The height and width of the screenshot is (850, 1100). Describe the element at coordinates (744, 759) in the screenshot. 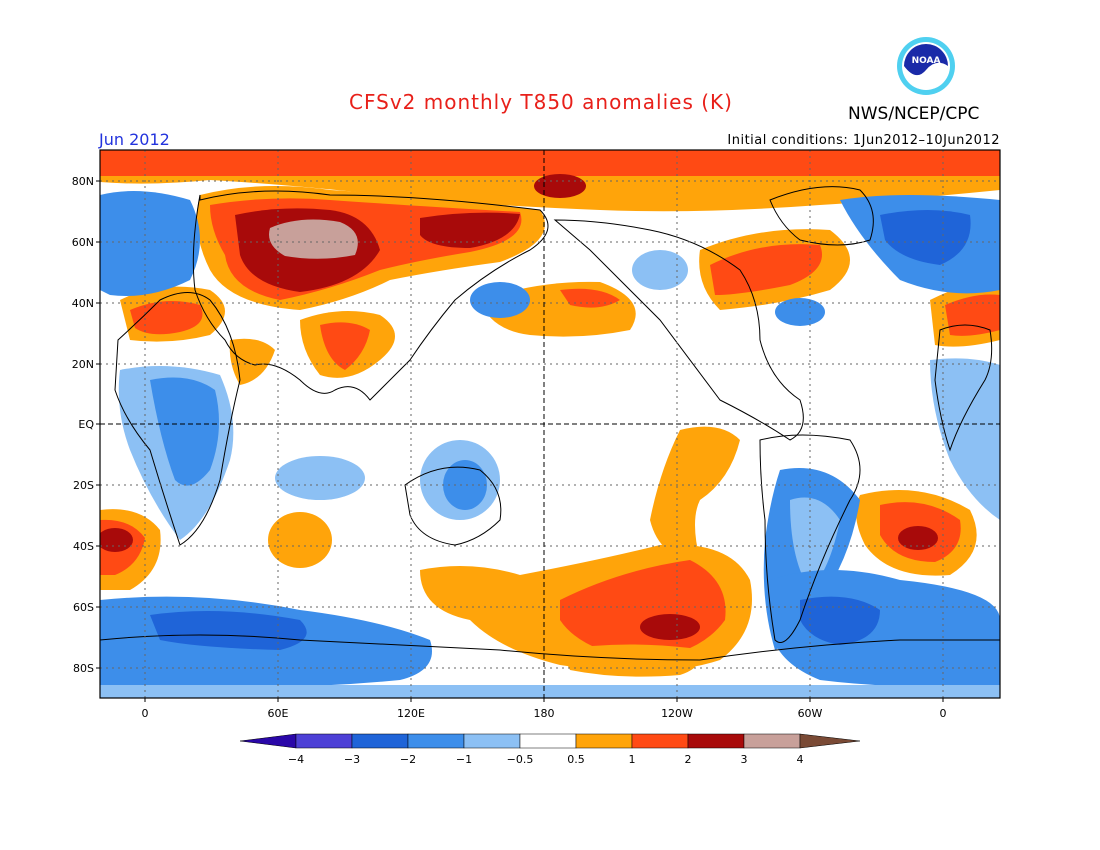

I see `colorbar-label: 3` at that location.